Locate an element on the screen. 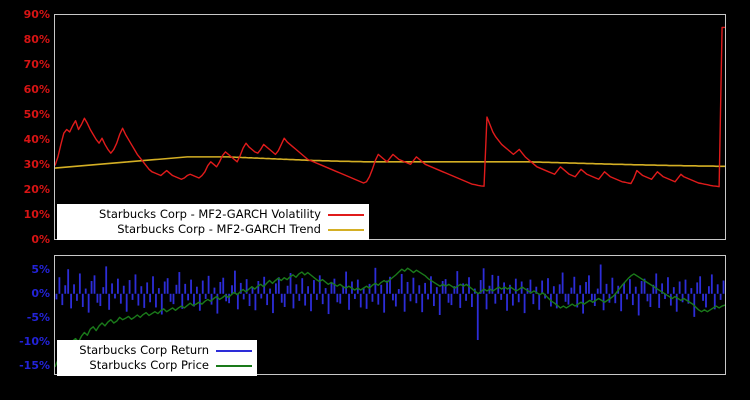 Image resolution: width=750 pixels, height=400 pixels. y-axis-tick-label: 20% is located at coordinates (36, 189).